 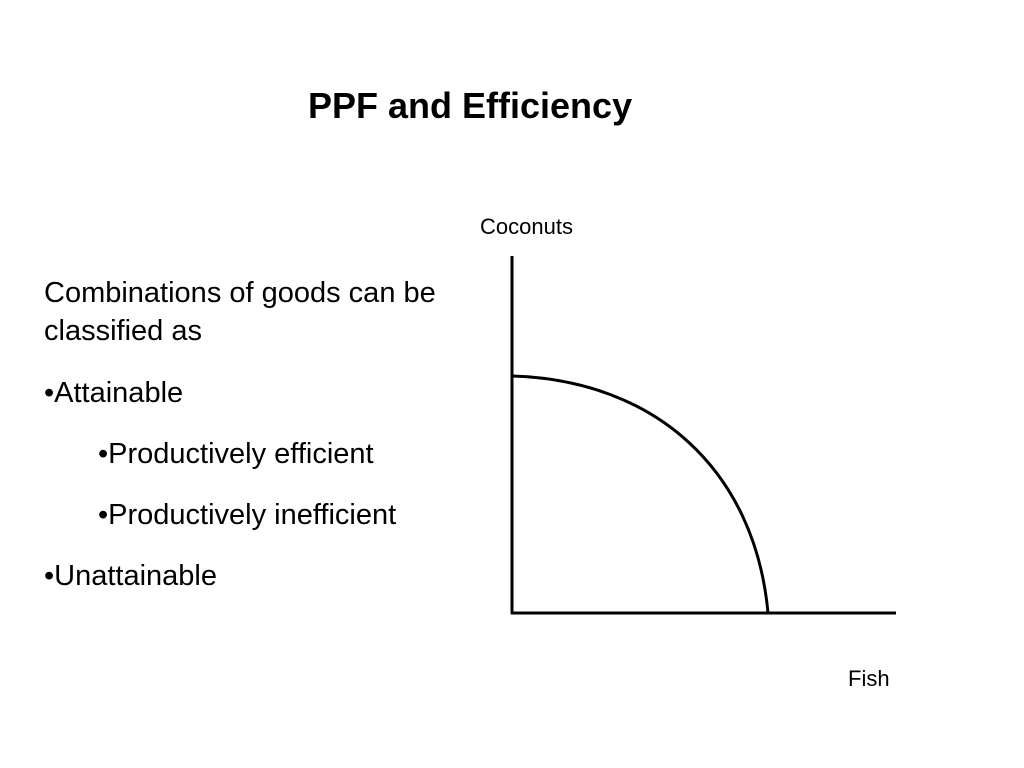 I want to click on bullet-productively-efficient: •Productively efficient, so click(x=236, y=454).